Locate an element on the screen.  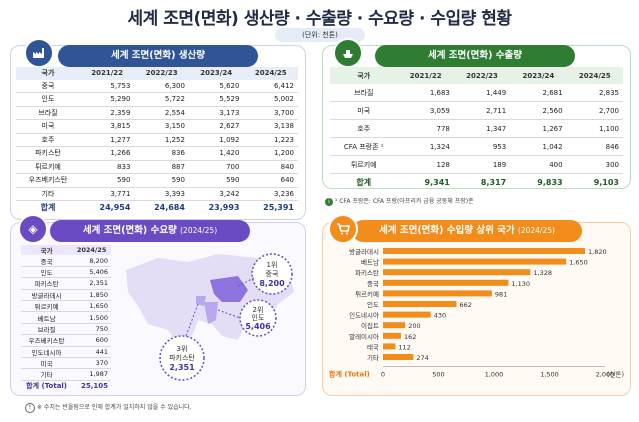
imports-total-label: 합계 (Total) is located at coordinates (349, 374).